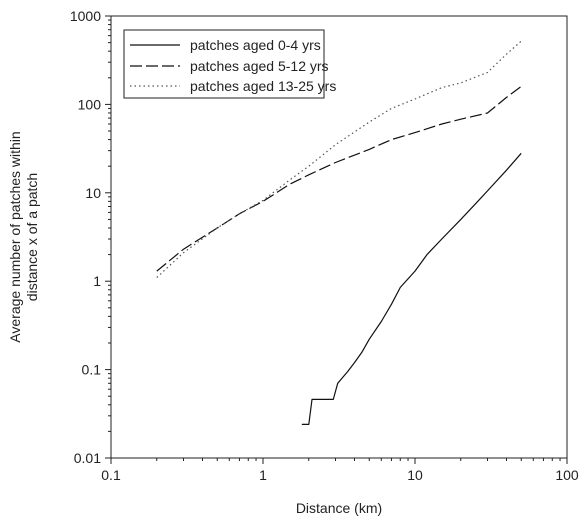  Describe the element at coordinates (90, 104) in the screenshot. I see `y-tick-label: 100` at that location.